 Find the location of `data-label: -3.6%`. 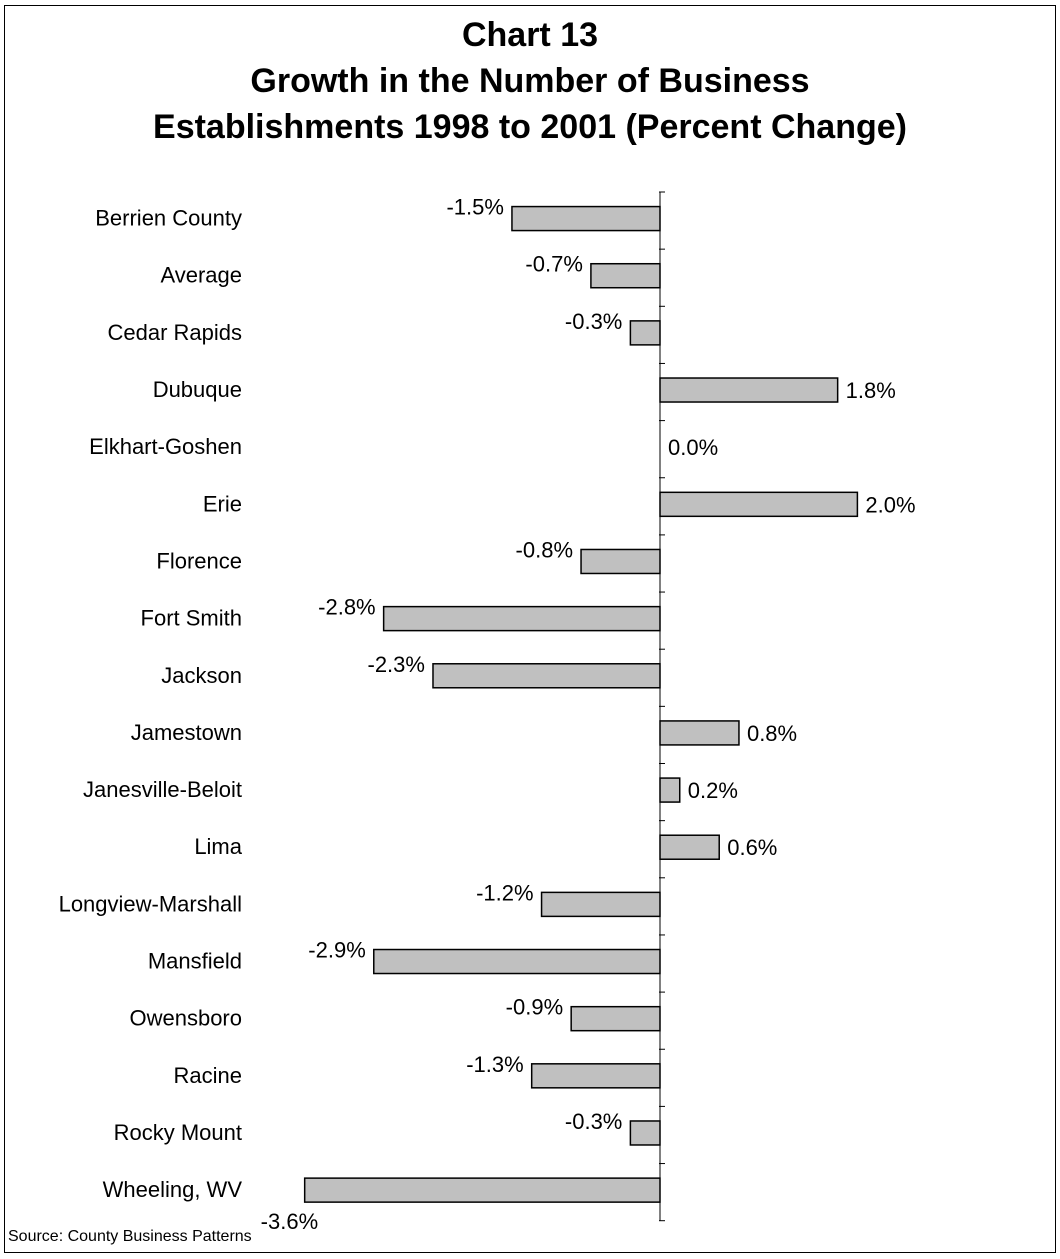

data-label: -3.6% is located at coordinates (289, 1221).